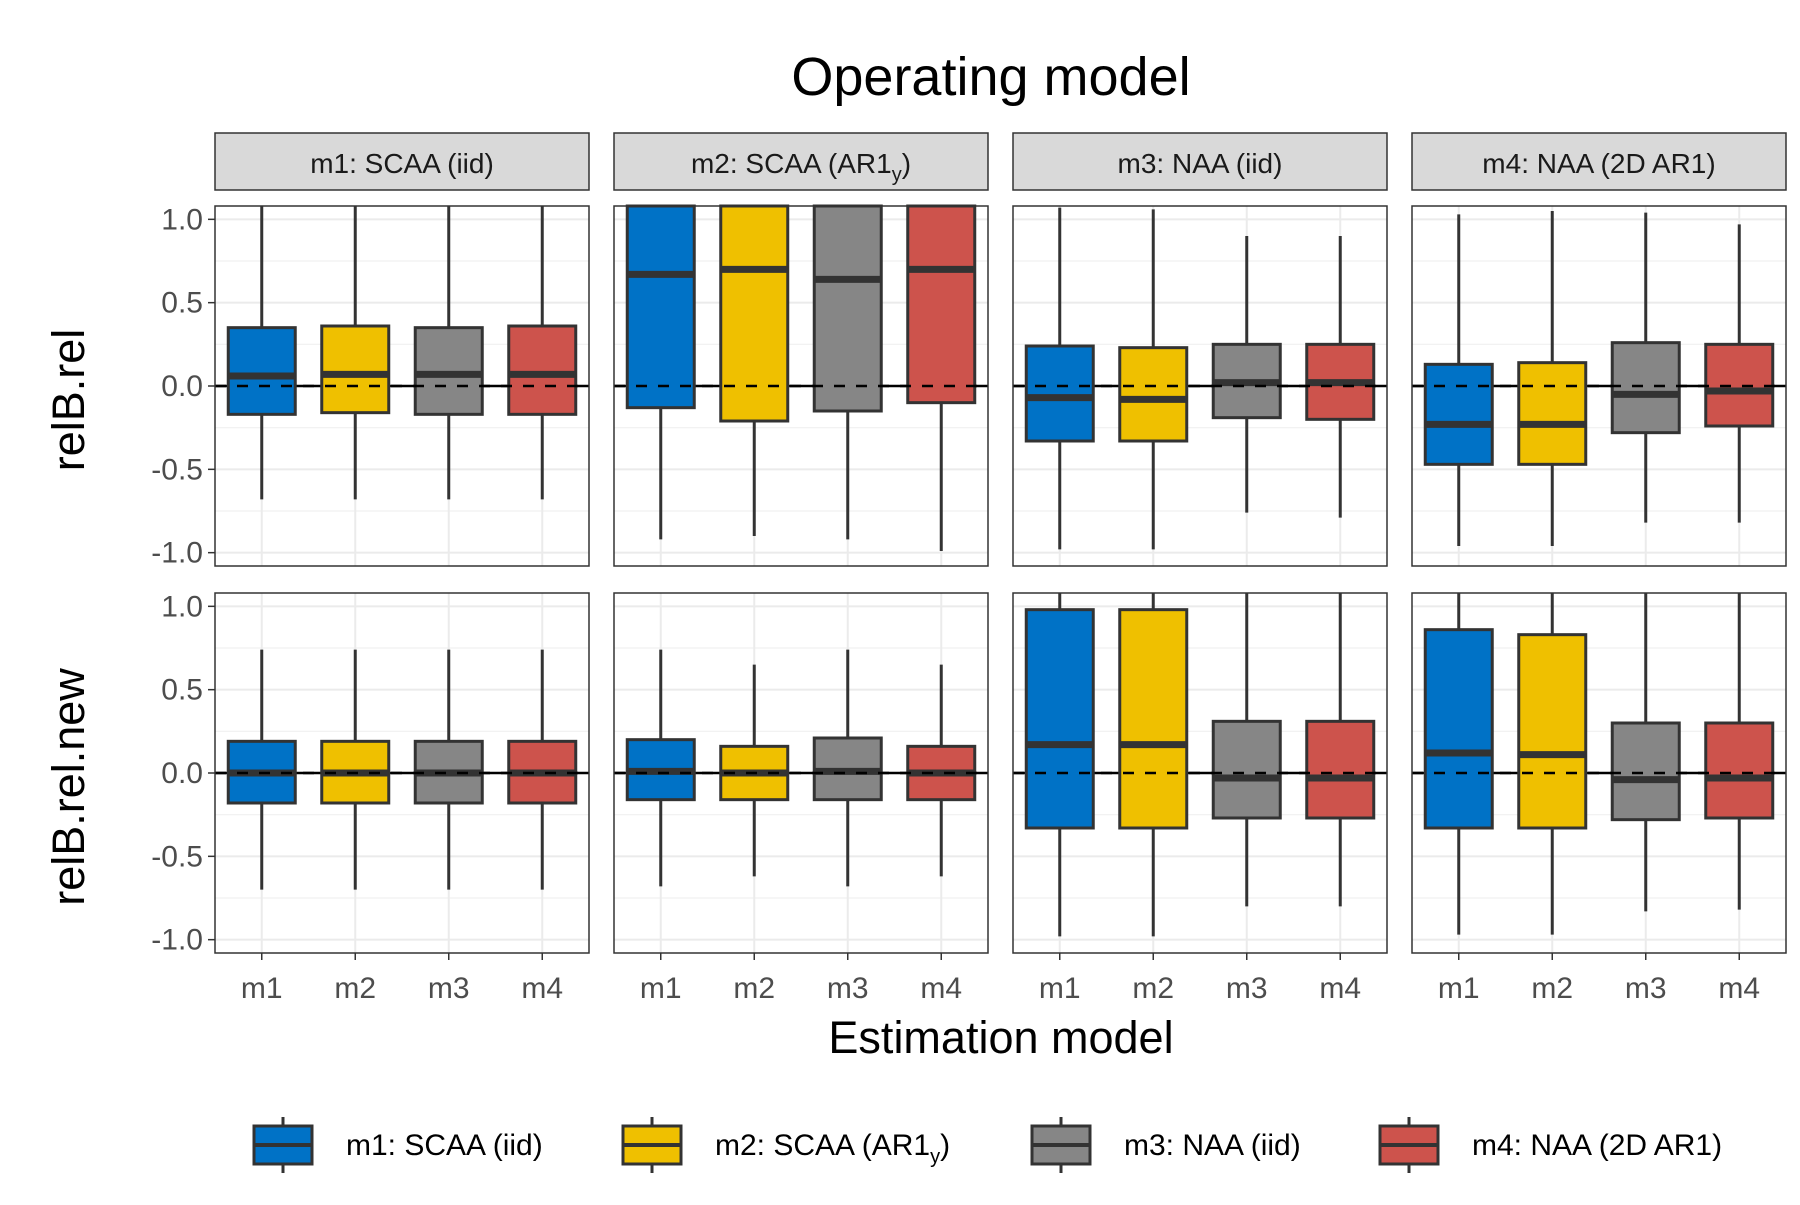 The image size is (1800, 1205). Describe the element at coordinates (990, 77) in the screenshot. I see `chart-title: Operating model` at that location.